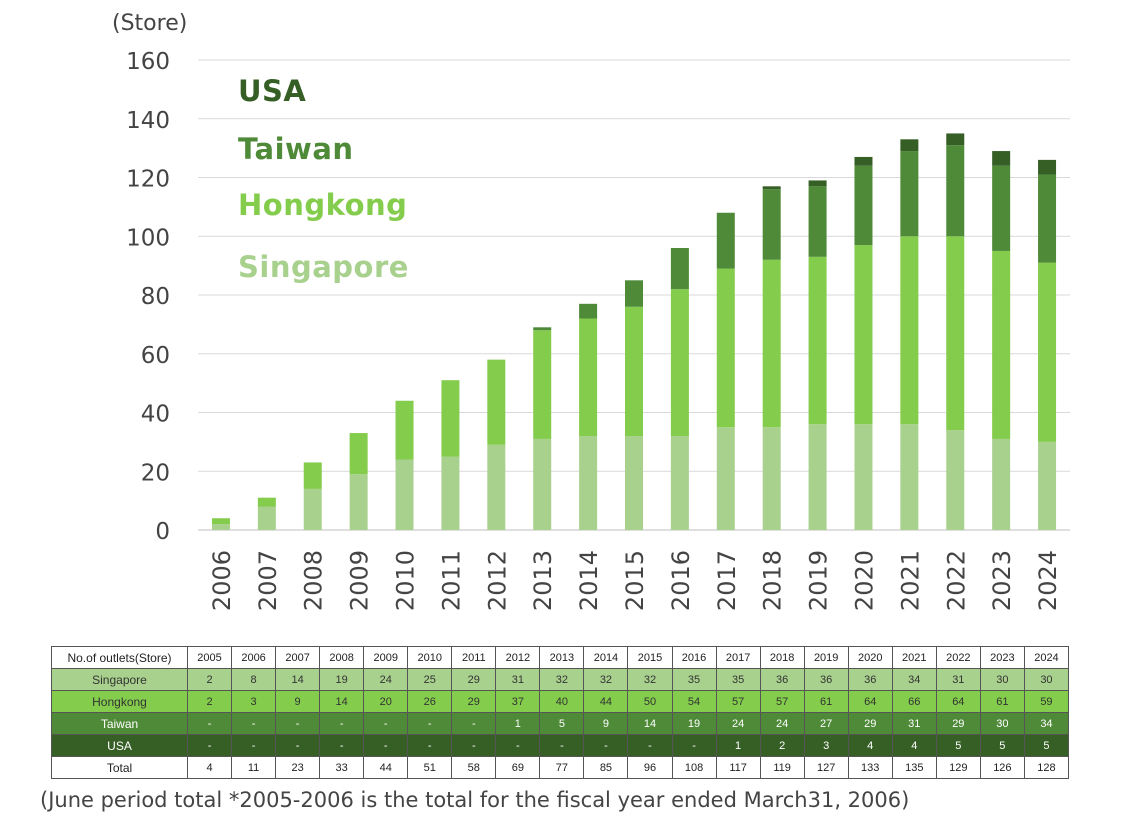 This screenshot has width=1126, height=836. What do you see at coordinates (681, 580) in the screenshot?
I see `x-tick-label: 2016` at bounding box center [681, 580].